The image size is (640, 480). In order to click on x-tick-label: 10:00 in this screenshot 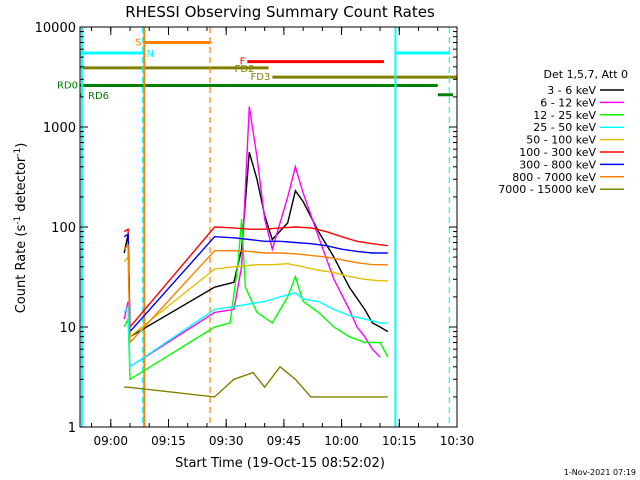, I will do `click(341, 441)`.